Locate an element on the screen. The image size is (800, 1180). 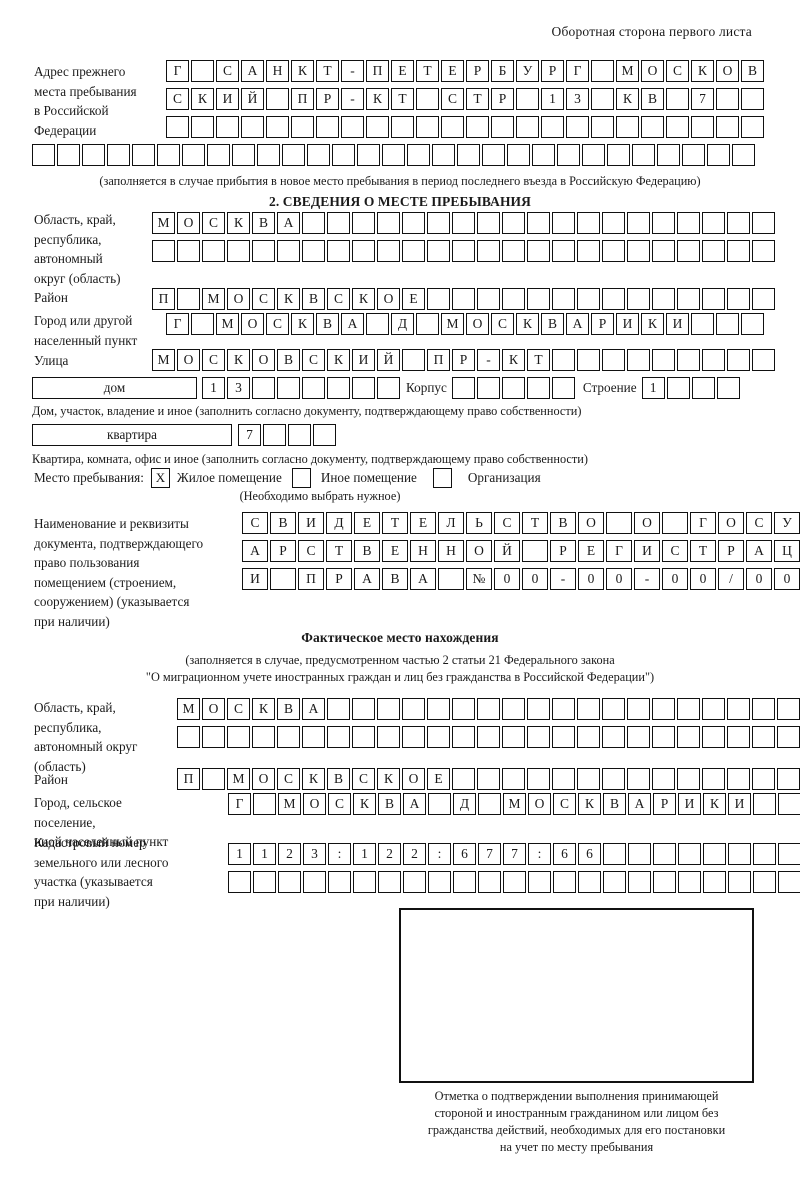
char-cell: : is located at coordinates (339, 854).